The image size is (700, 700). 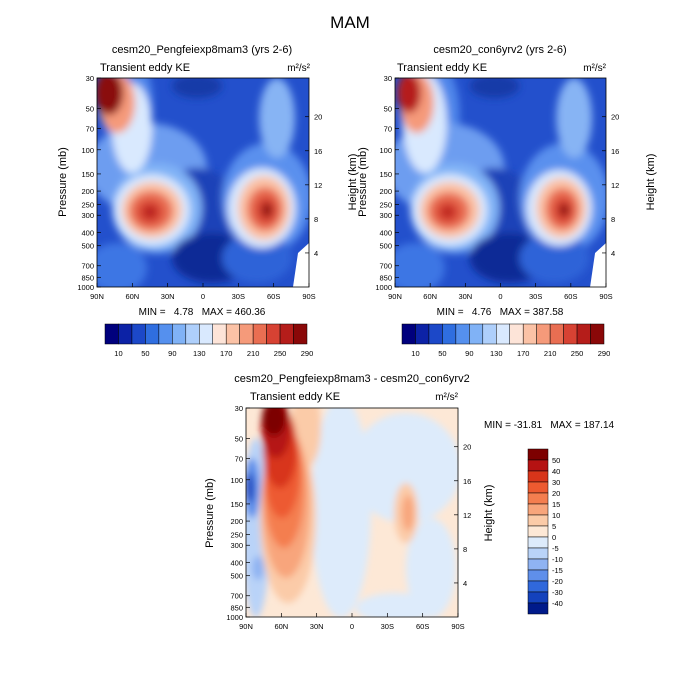 I want to click on panel-1-title: cesm20_Pengfeiexp8mam3 (yrs 2-6), so click(x=202, y=50).